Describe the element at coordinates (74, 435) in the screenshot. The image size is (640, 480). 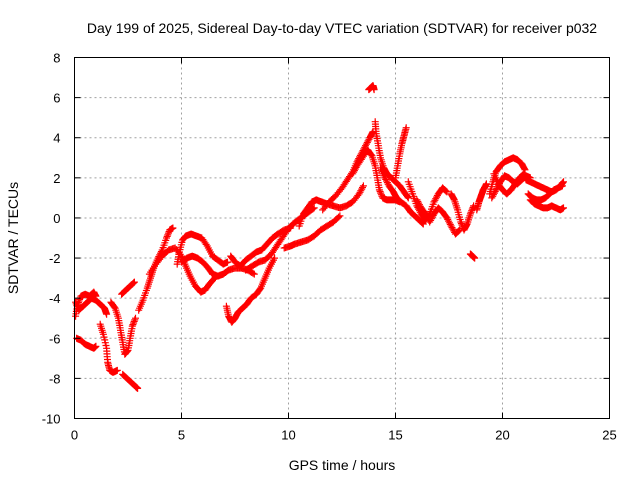
I see `x-tick-label: 0` at that location.